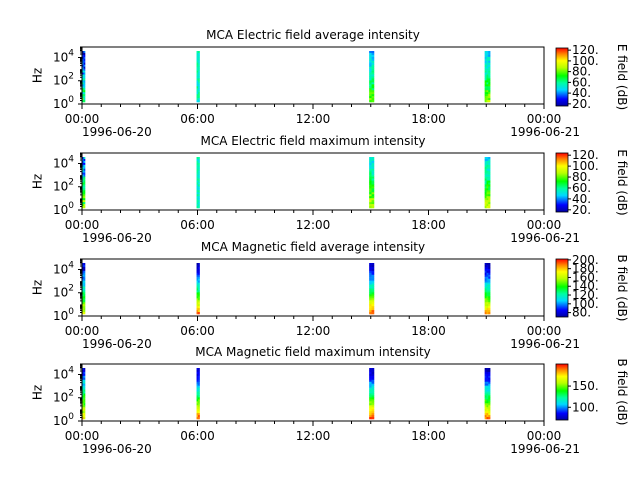  Describe the element at coordinates (622, 182) in the screenshot. I see `colorbar-label: E field (dB)` at that location.